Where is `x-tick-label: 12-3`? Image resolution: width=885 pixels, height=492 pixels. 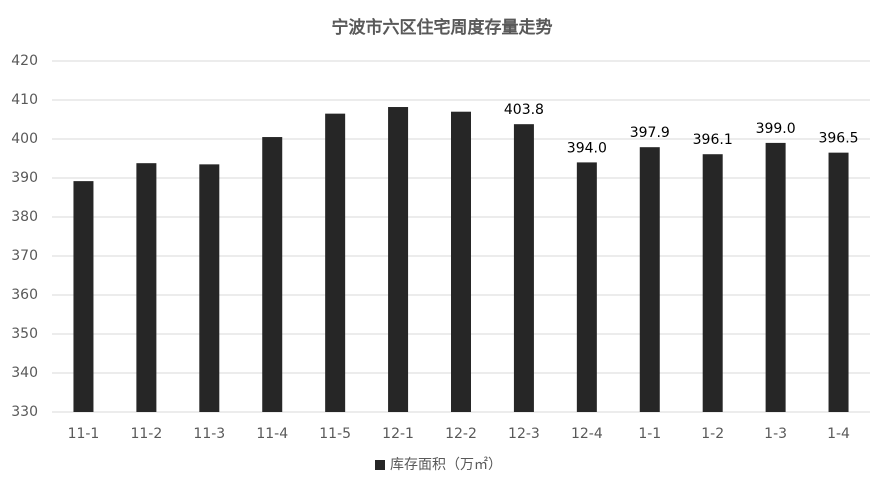
x-tick-label: 12-3 is located at coordinates (524, 434).